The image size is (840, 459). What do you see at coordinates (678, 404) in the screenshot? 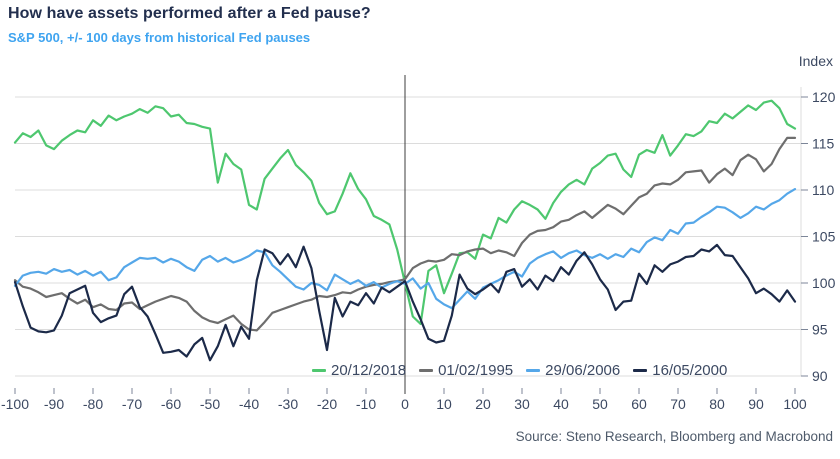
I see `x-axis-tick-label: 70` at bounding box center [678, 404].